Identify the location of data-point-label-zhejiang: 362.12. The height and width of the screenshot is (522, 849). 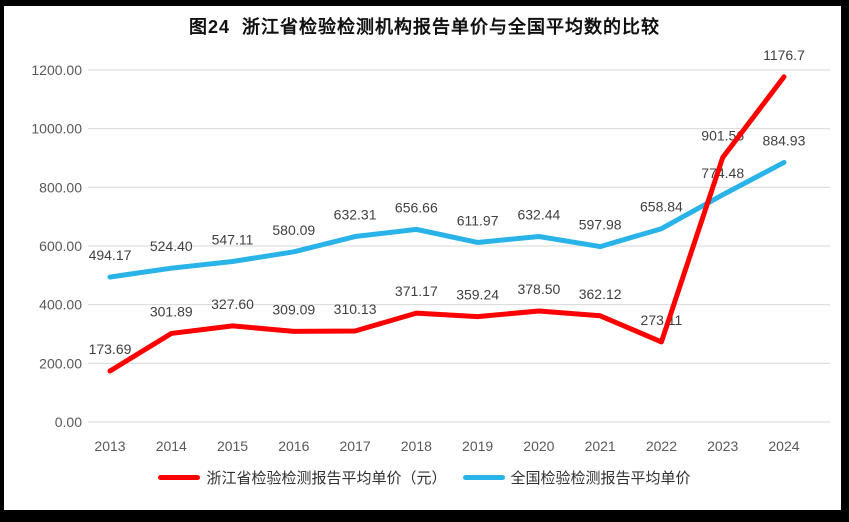
(600, 294).